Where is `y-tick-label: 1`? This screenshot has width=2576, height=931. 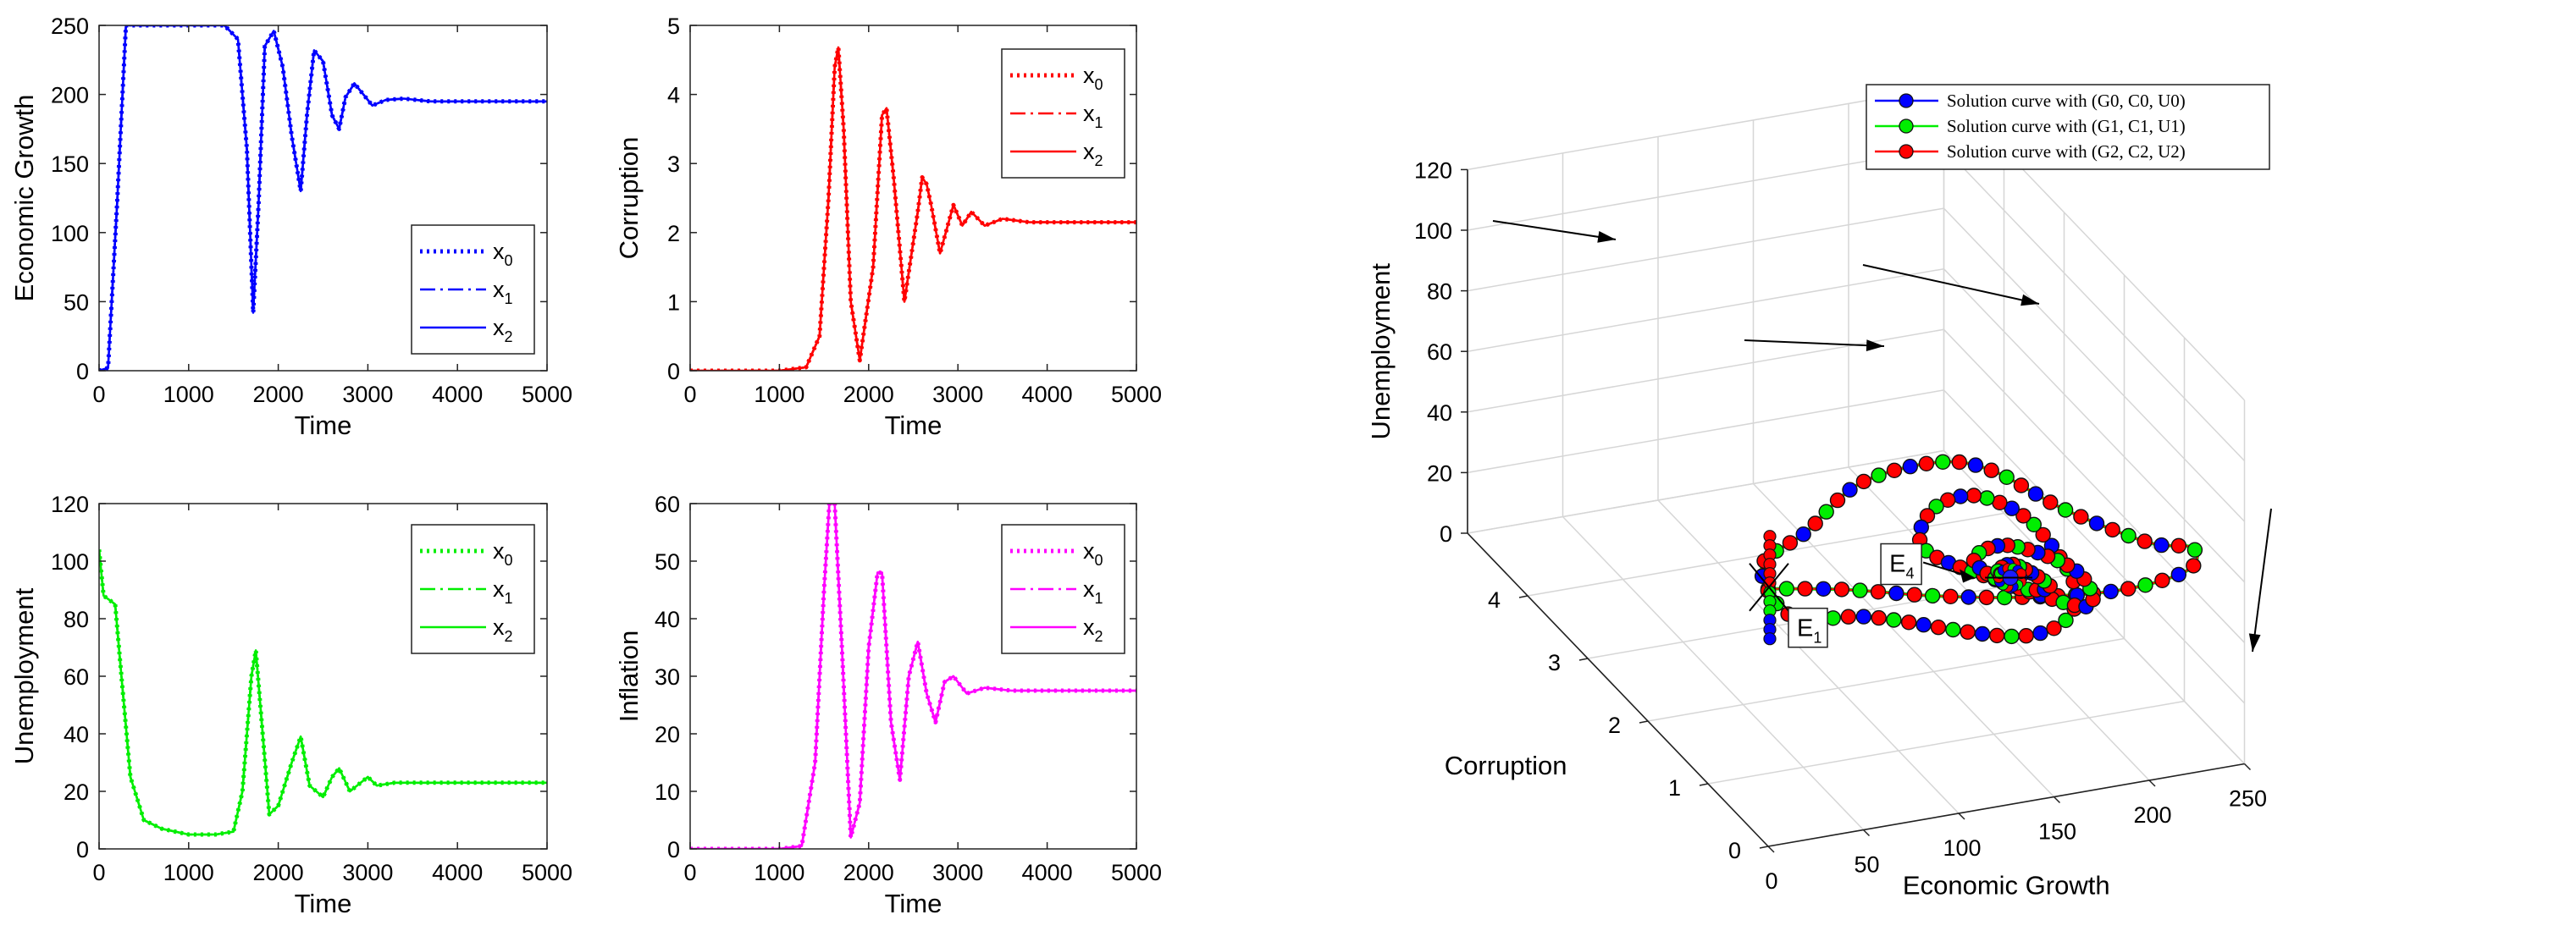
y-tick-label: 1 is located at coordinates (1674, 788).